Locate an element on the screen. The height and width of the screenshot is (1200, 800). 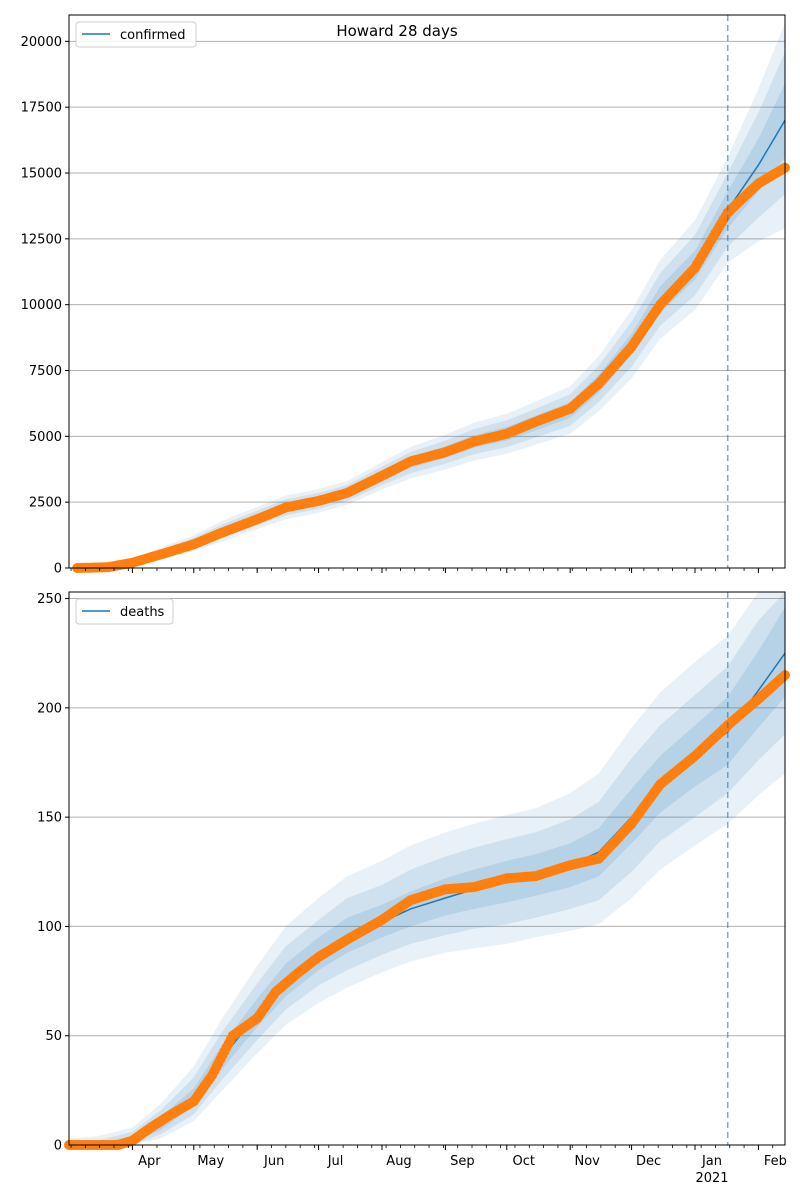
deaths-y-tick-label: 100 is located at coordinates (49, 927).